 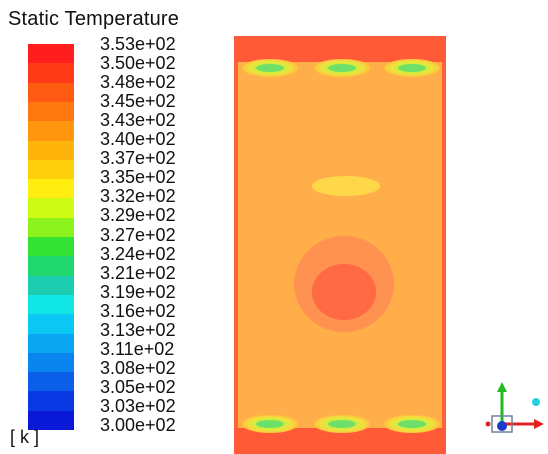 I want to click on colorbar-tick-label: 3.00e+02, so click(x=138, y=425).